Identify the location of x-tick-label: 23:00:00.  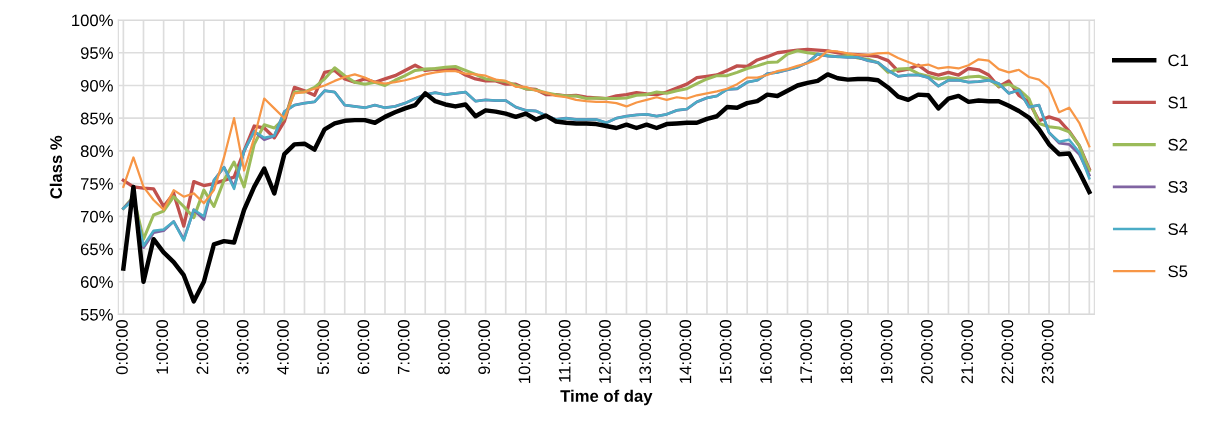
(1047, 351).